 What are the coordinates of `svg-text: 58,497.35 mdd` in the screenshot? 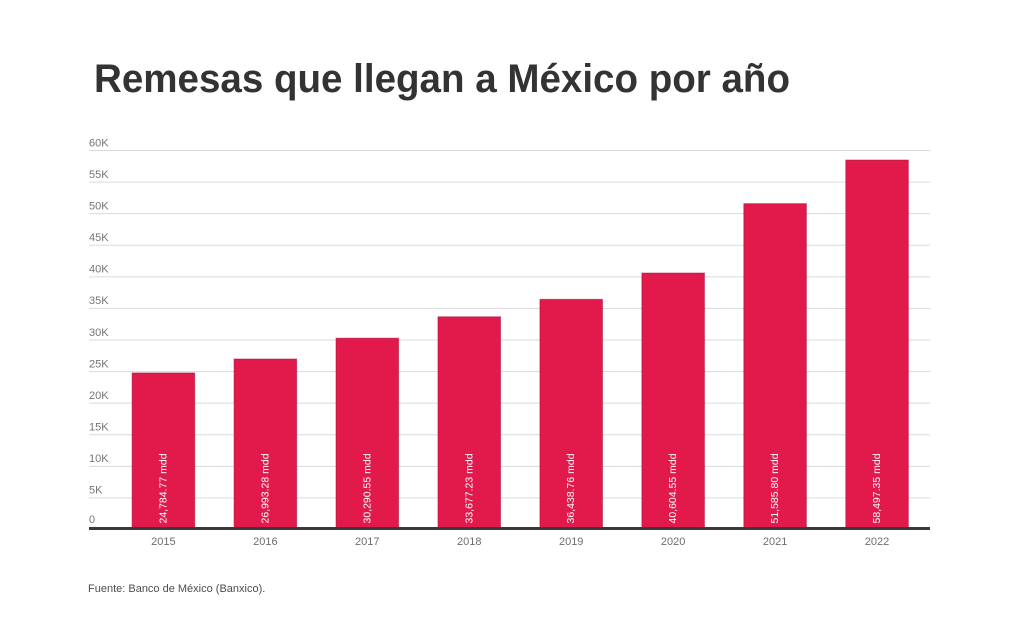 It's located at (877, 488).